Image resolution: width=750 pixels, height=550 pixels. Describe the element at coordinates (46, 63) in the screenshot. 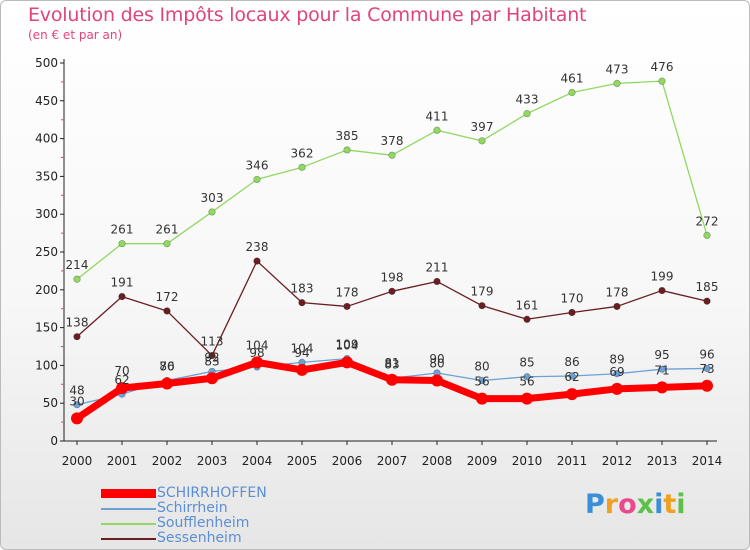

I see `y-tick-label: 500` at that location.